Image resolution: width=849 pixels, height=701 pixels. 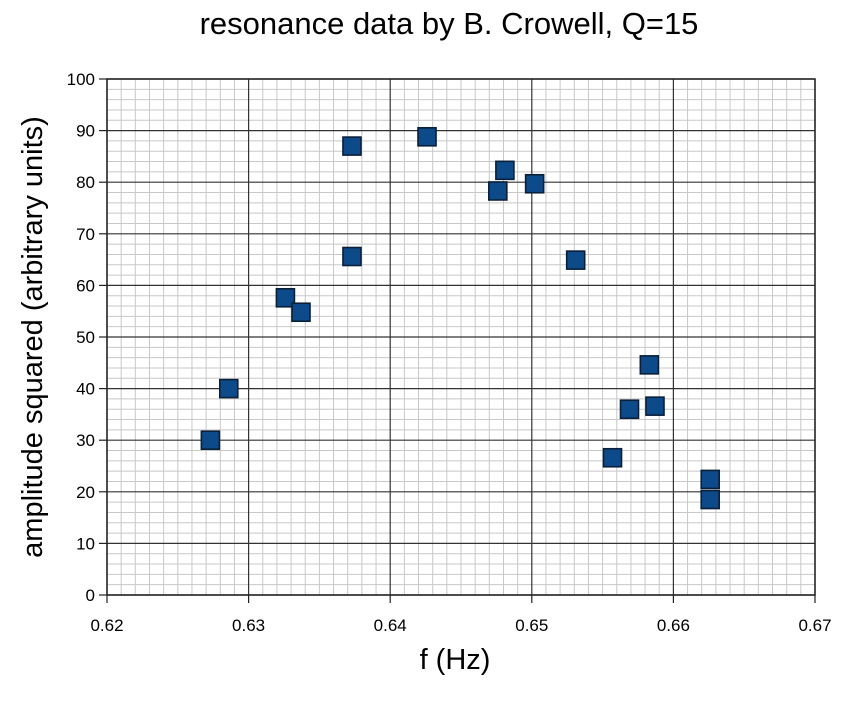 What do you see at coordinates (390, 625) in the screenshot?
I see `x-tick-label: 0.64` at bounding box center [390, 625].